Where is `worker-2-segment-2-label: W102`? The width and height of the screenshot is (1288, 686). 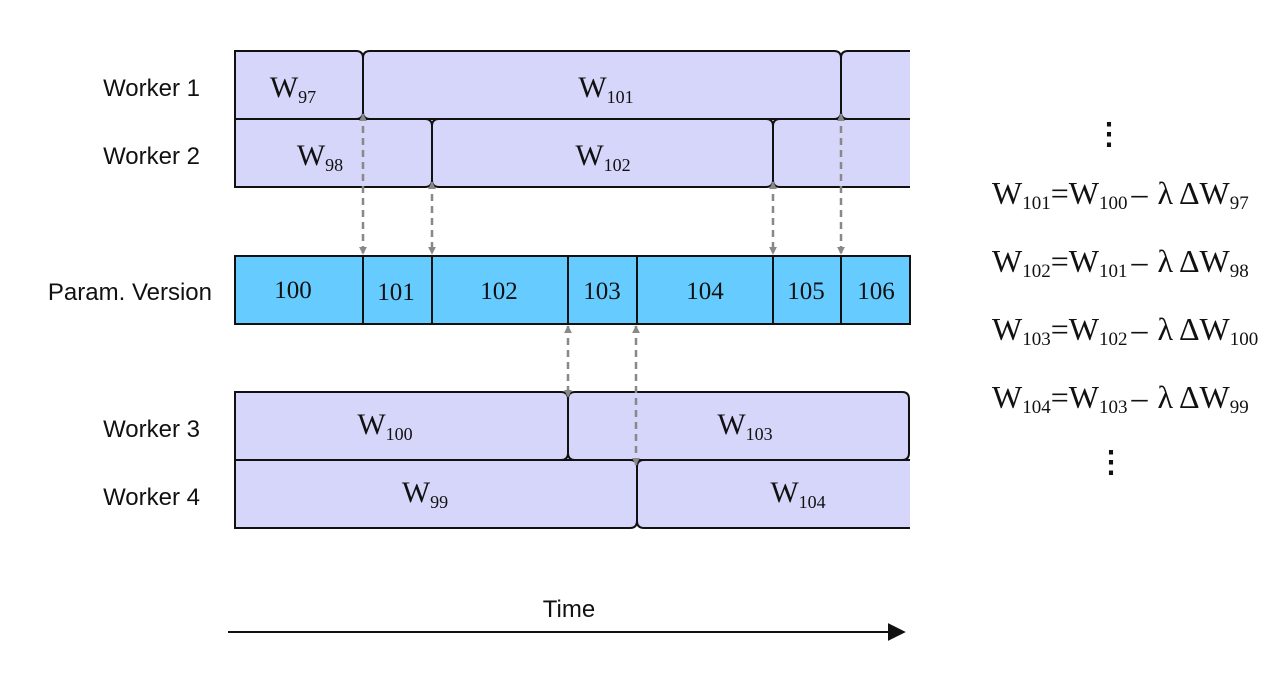
worker-2-segment-2-label: W102 is located at coordinates (602, 157).